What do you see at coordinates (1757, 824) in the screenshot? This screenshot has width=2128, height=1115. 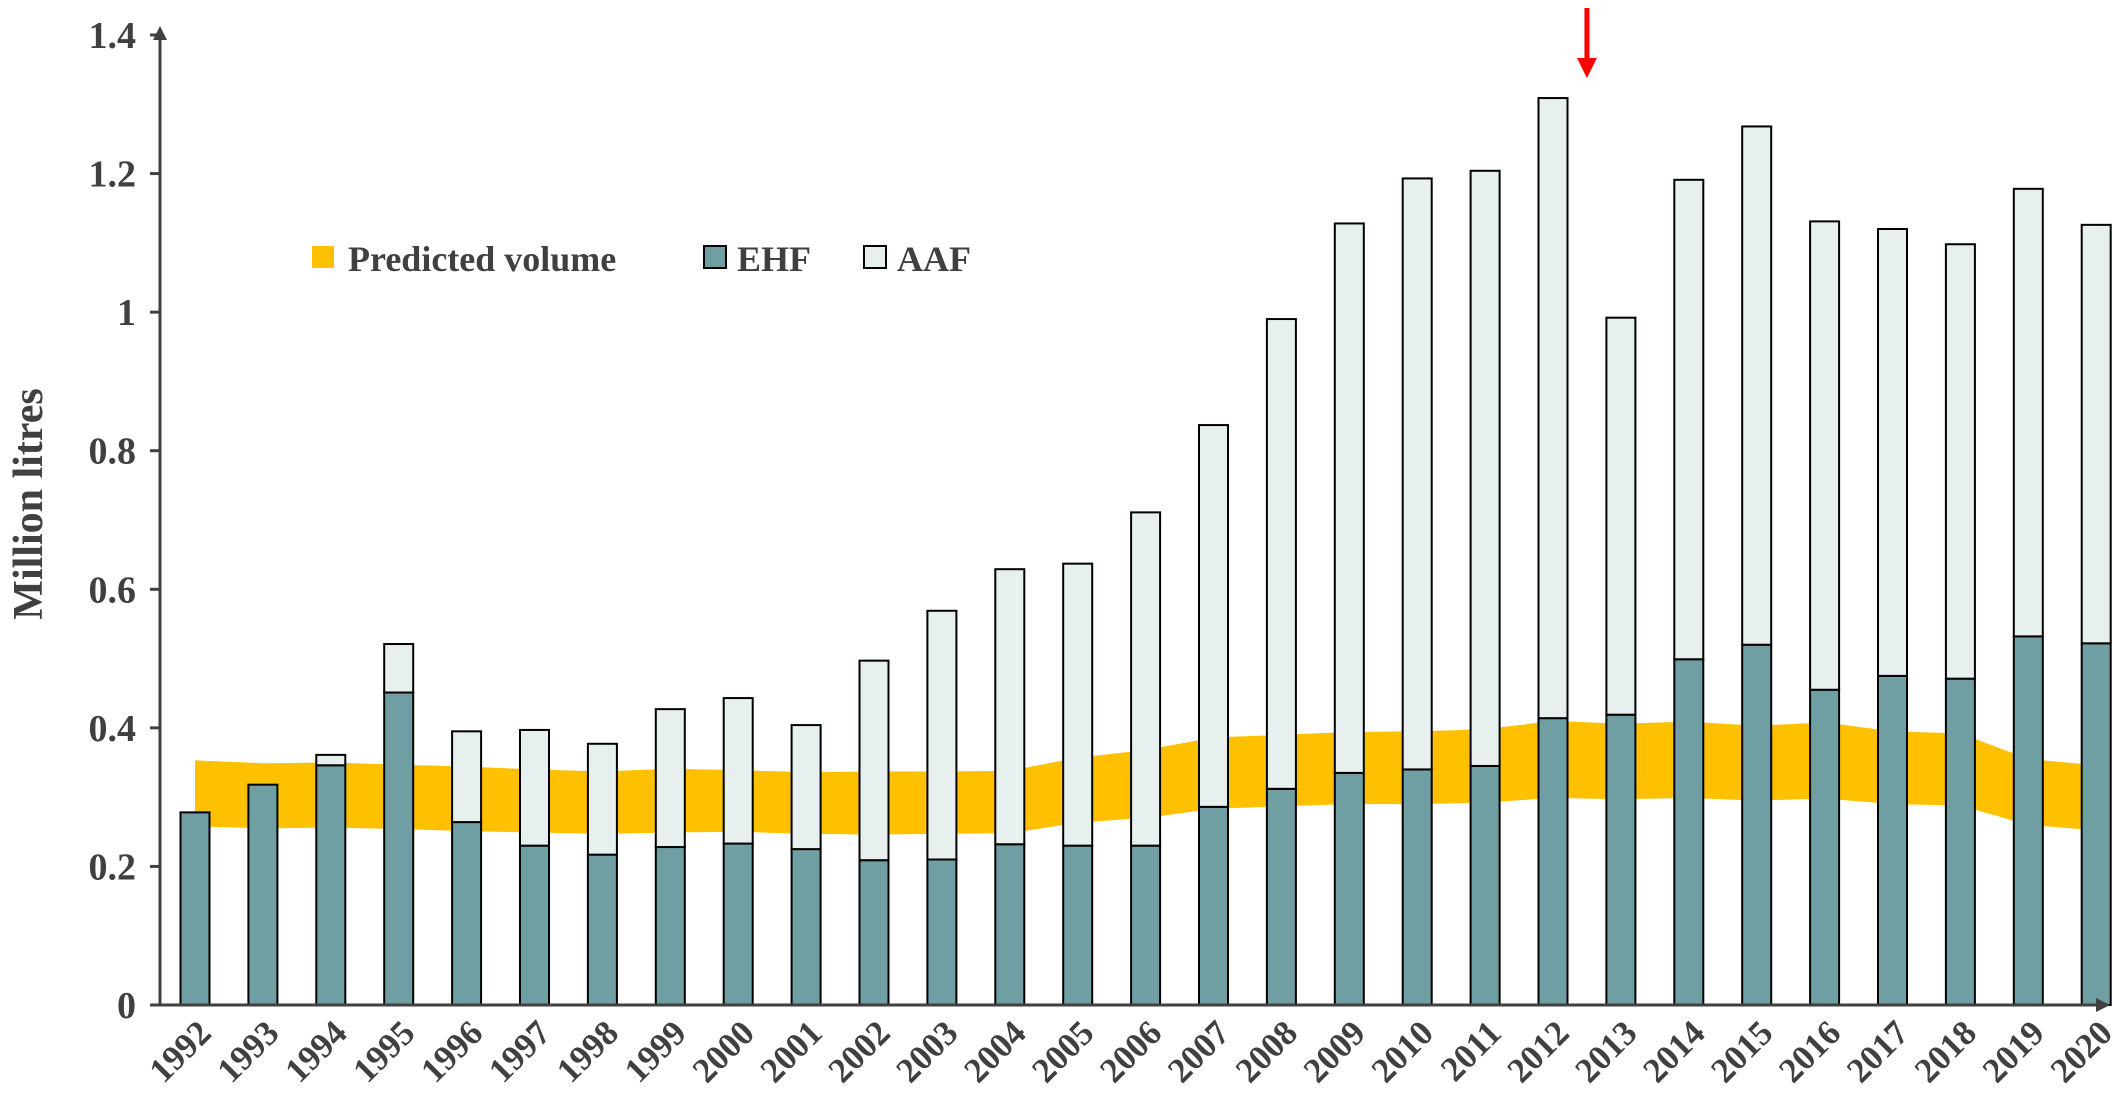 I see `bar-ehf-2015` at bounding box center [1757, 824].